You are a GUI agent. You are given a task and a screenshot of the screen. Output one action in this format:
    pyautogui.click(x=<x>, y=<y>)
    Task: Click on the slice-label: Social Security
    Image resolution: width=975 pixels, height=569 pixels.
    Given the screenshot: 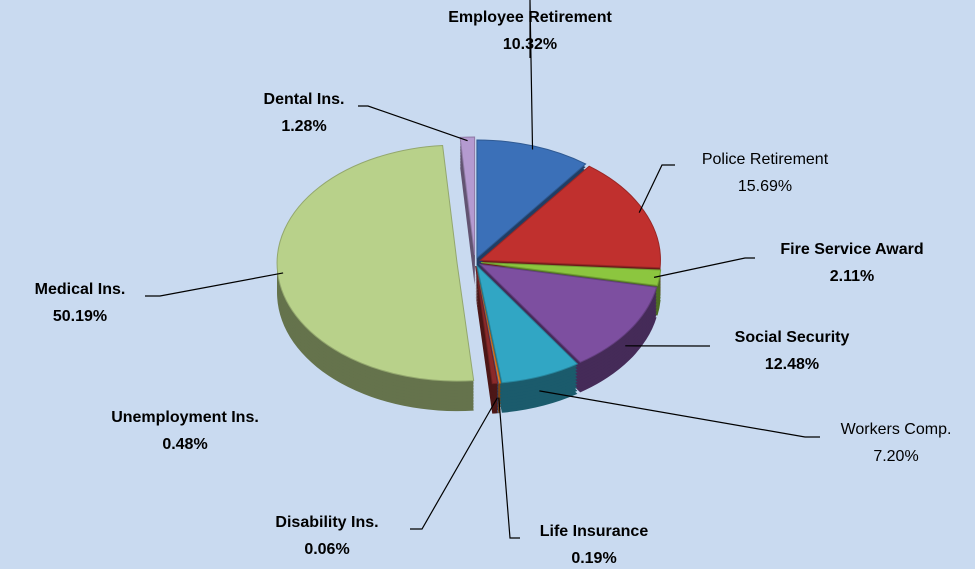 What is the action you would take?
    pyautogui.click(x=792, y=337)
    